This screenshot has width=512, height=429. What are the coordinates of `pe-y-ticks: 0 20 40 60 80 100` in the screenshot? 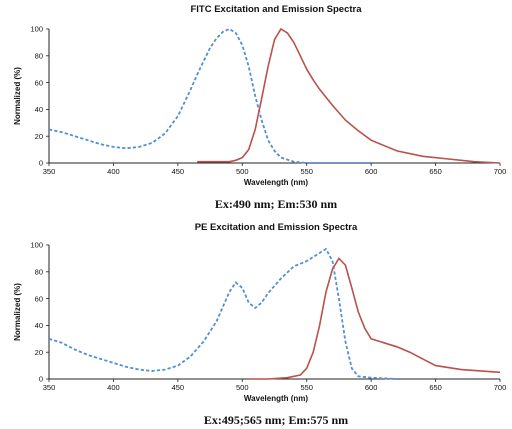 It's located at (39, 312).